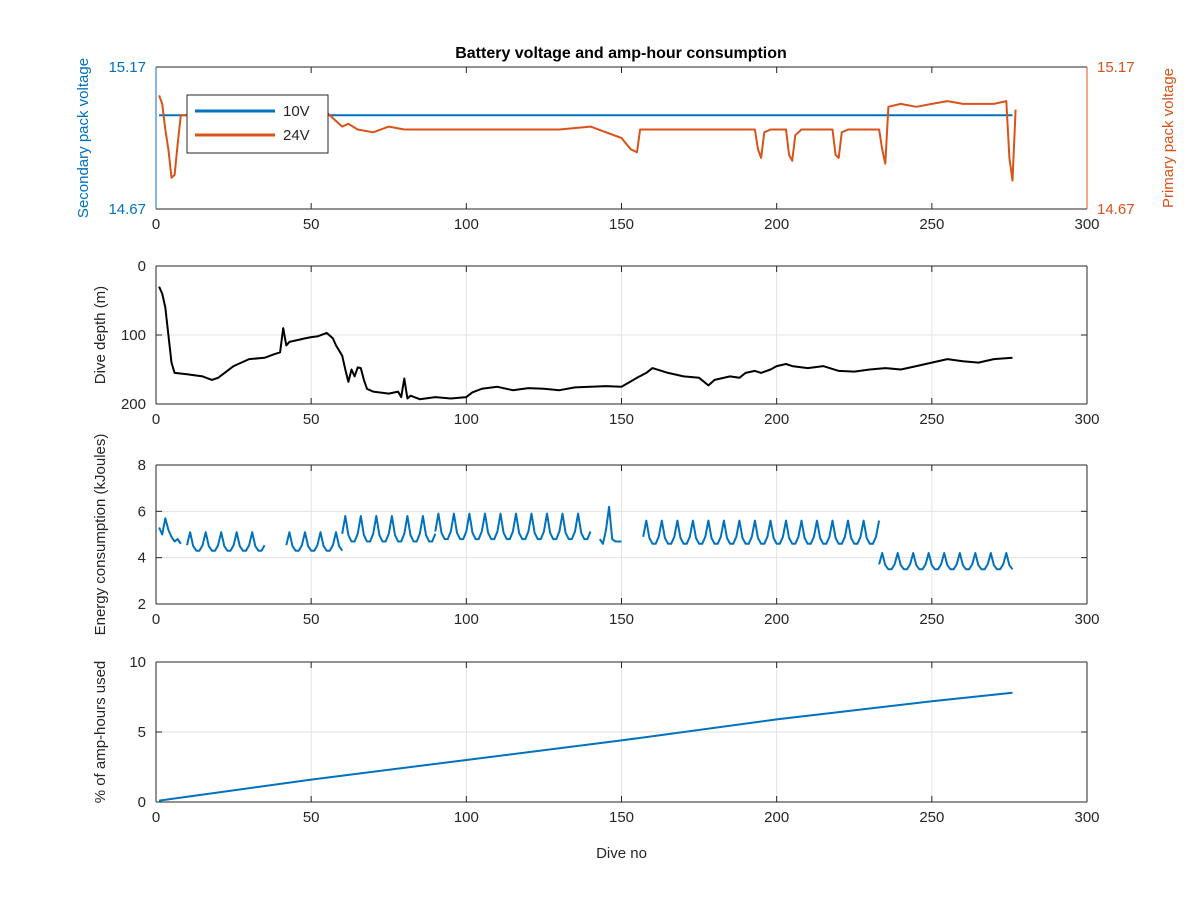  What do you see at coordinates (142, 732) in the screenshot?
I see `y-tick-label: 5` at bounding box center [142, 732].